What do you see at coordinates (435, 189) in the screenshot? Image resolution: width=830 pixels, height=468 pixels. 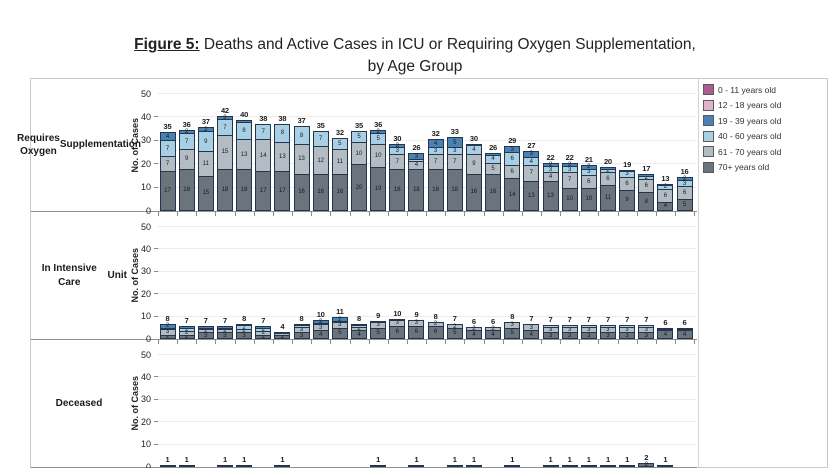 I see `bar-segment: 18` at bounding box center [435, 189].